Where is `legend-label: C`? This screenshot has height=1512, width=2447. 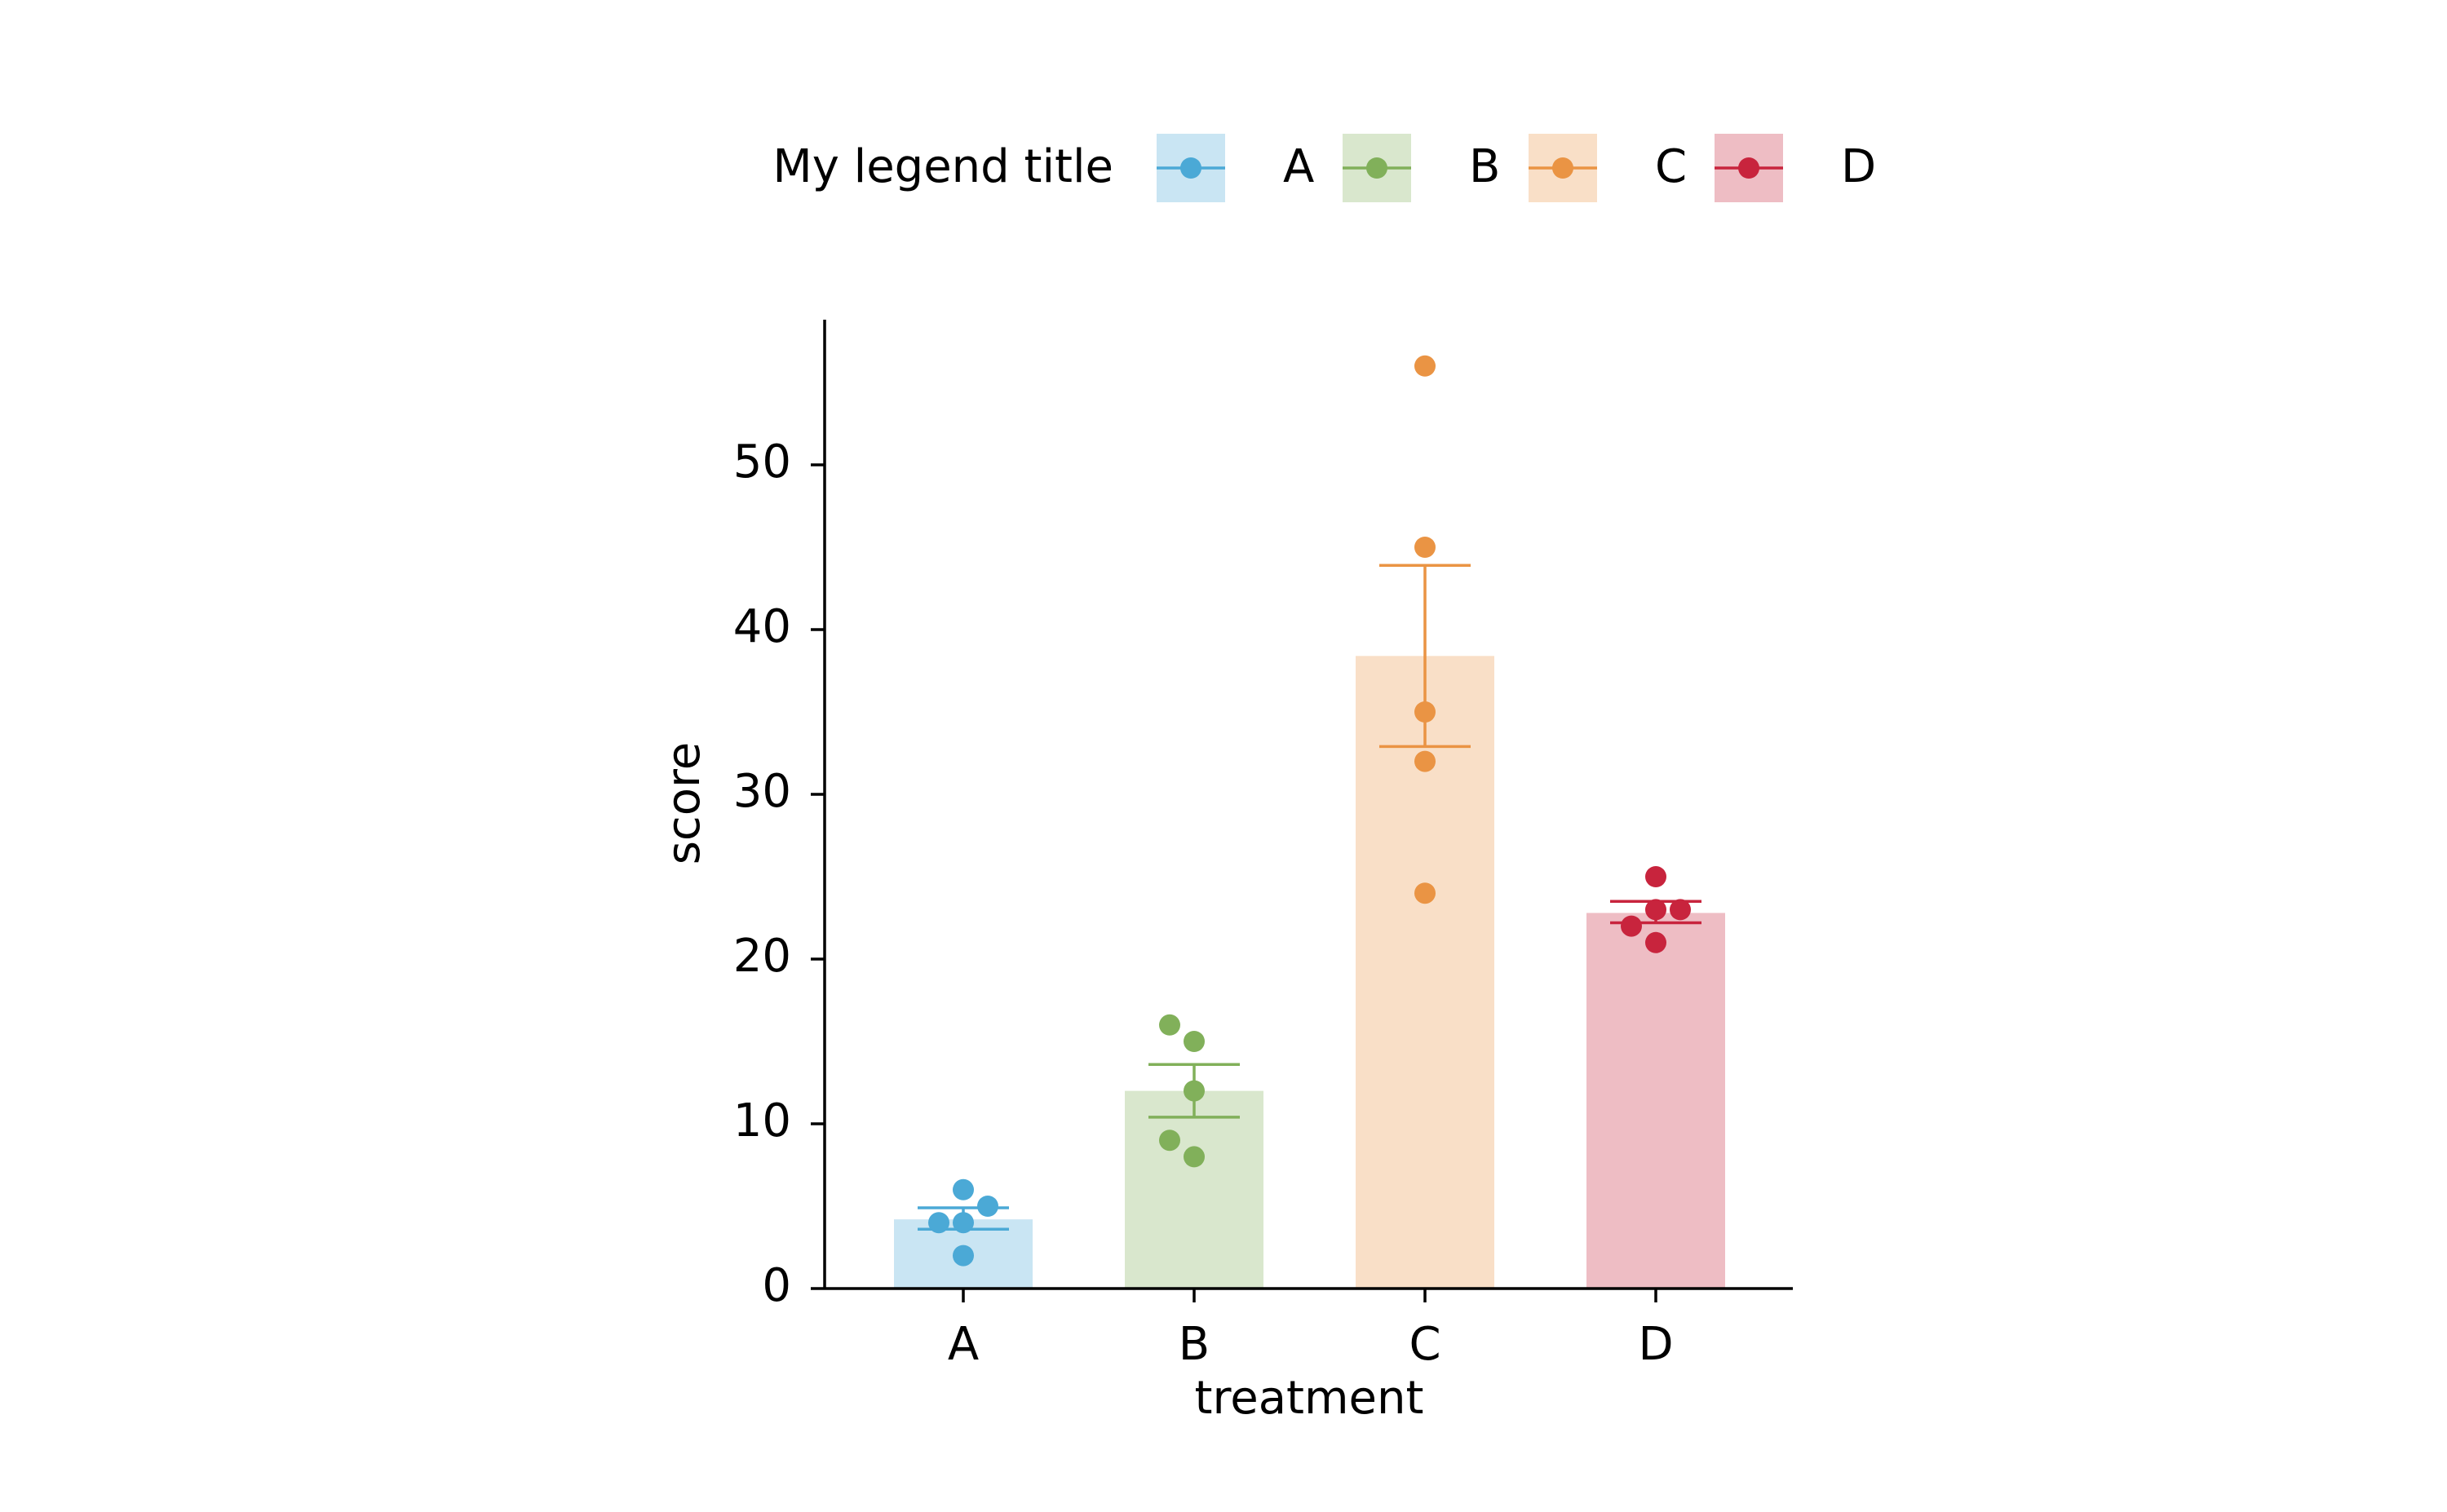
legend-label: C is located at coordinates (1671, 166).